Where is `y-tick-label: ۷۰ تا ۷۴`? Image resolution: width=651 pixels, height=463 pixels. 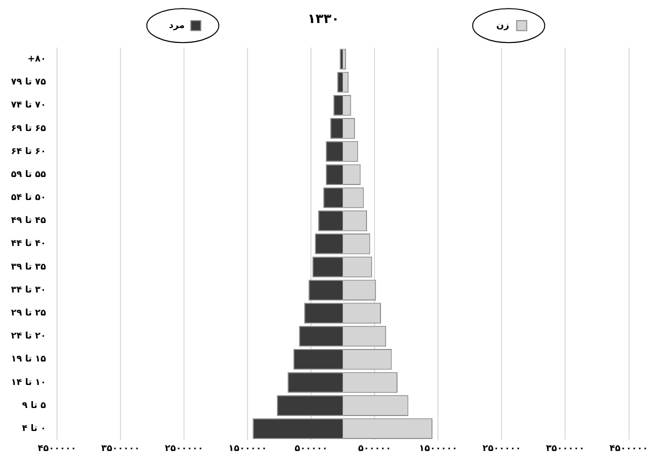 y-tick-label: ۷۰ تا ۷۴ is located at coordinates (28, 105).